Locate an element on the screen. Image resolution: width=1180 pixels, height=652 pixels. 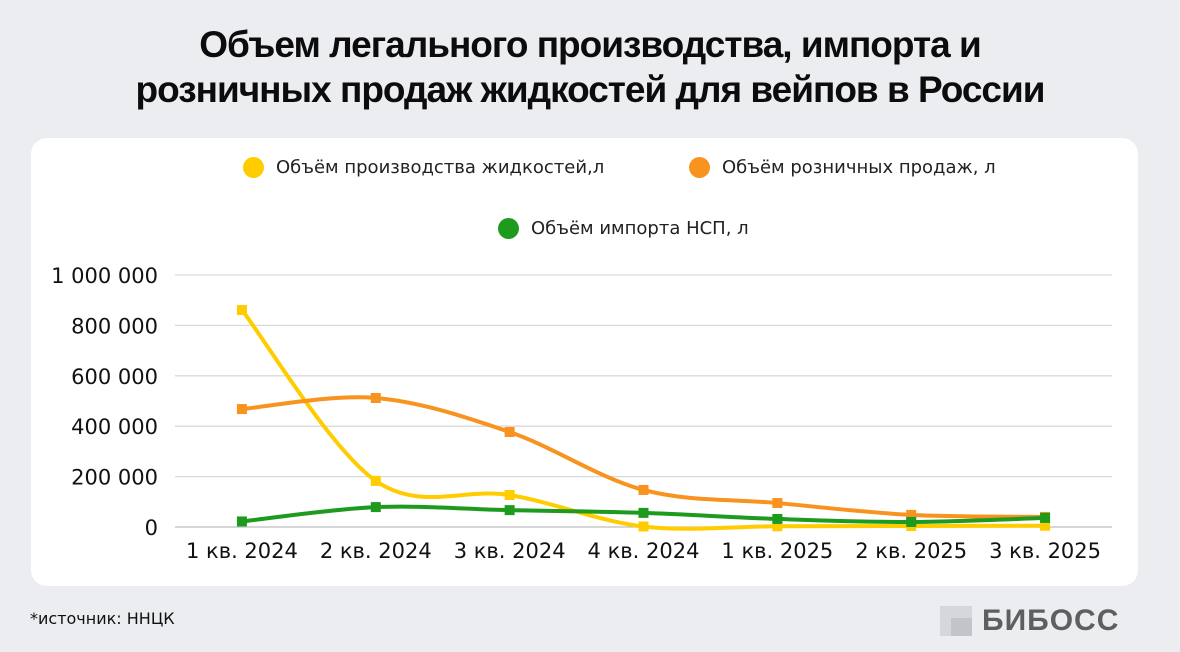
y-tick-label: 400 000 is located at coordinates (114, 427).